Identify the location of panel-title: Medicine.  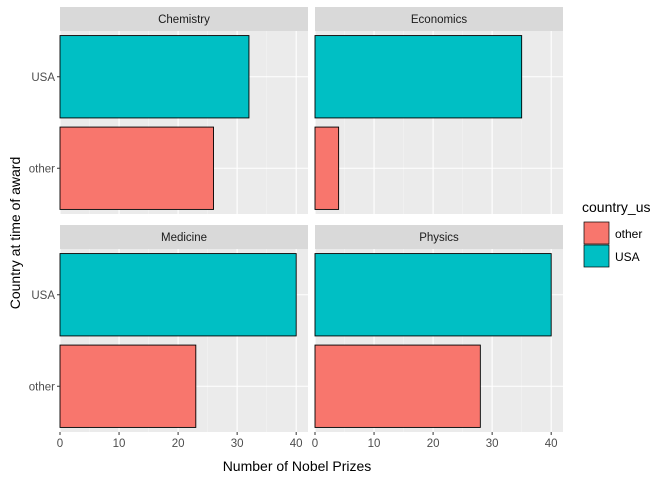
(184, 238).